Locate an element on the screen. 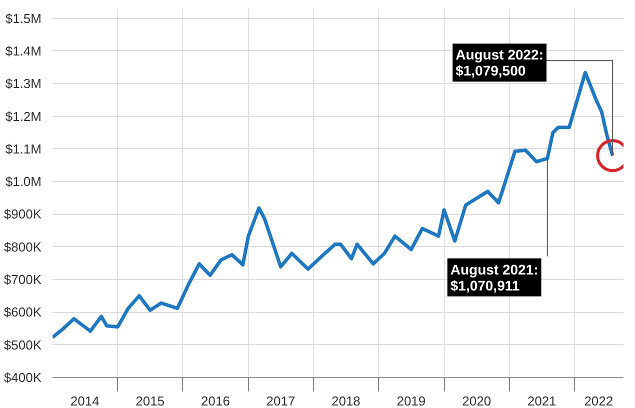  x-tick-label: 2021 is located at coordinates (541, 401).